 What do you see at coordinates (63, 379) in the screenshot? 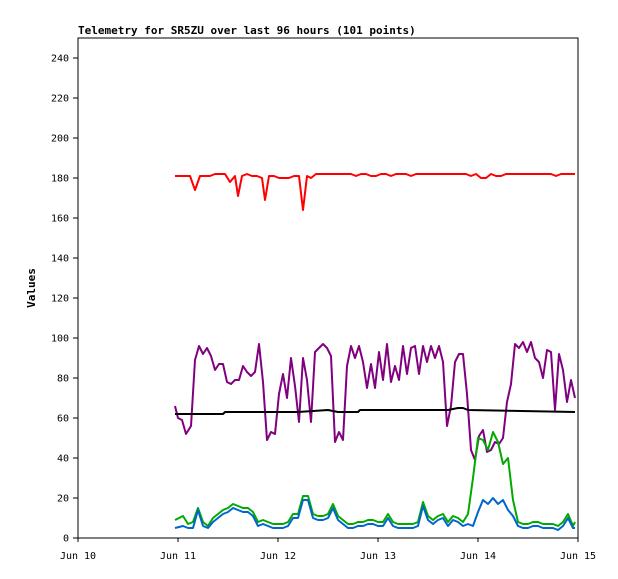
I see `y-tick-label: 80` at bounding box center [63, 379].